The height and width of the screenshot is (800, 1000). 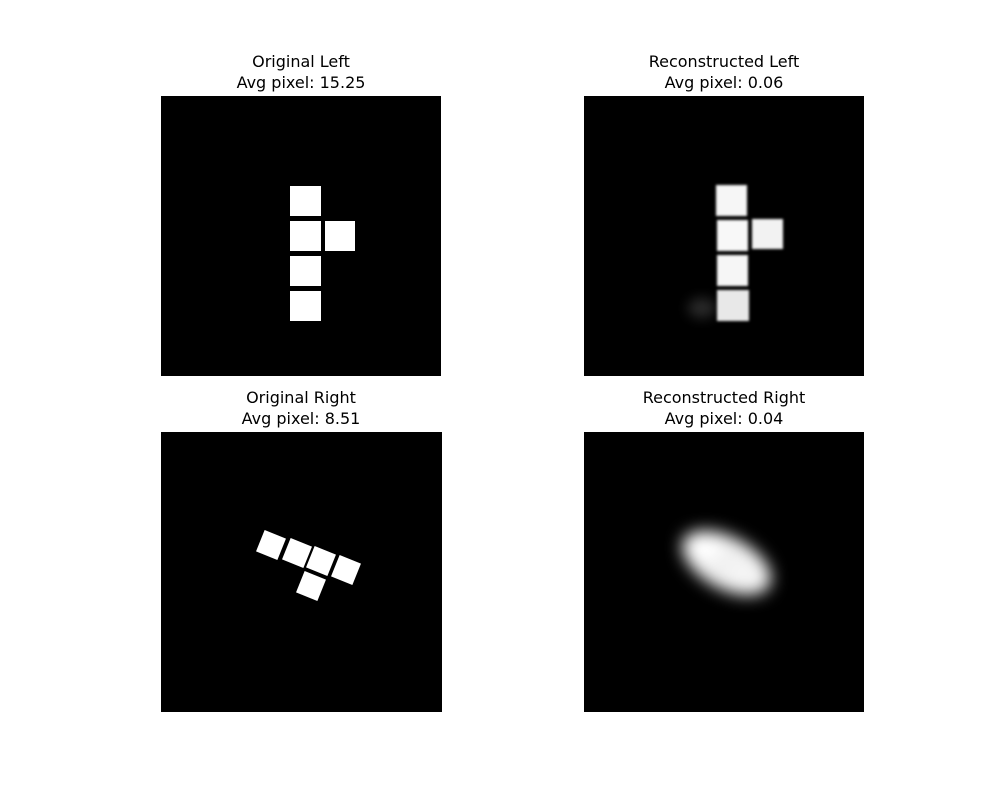 I want to click on panel-title-text: Original Left, so click(x=301, y=61).